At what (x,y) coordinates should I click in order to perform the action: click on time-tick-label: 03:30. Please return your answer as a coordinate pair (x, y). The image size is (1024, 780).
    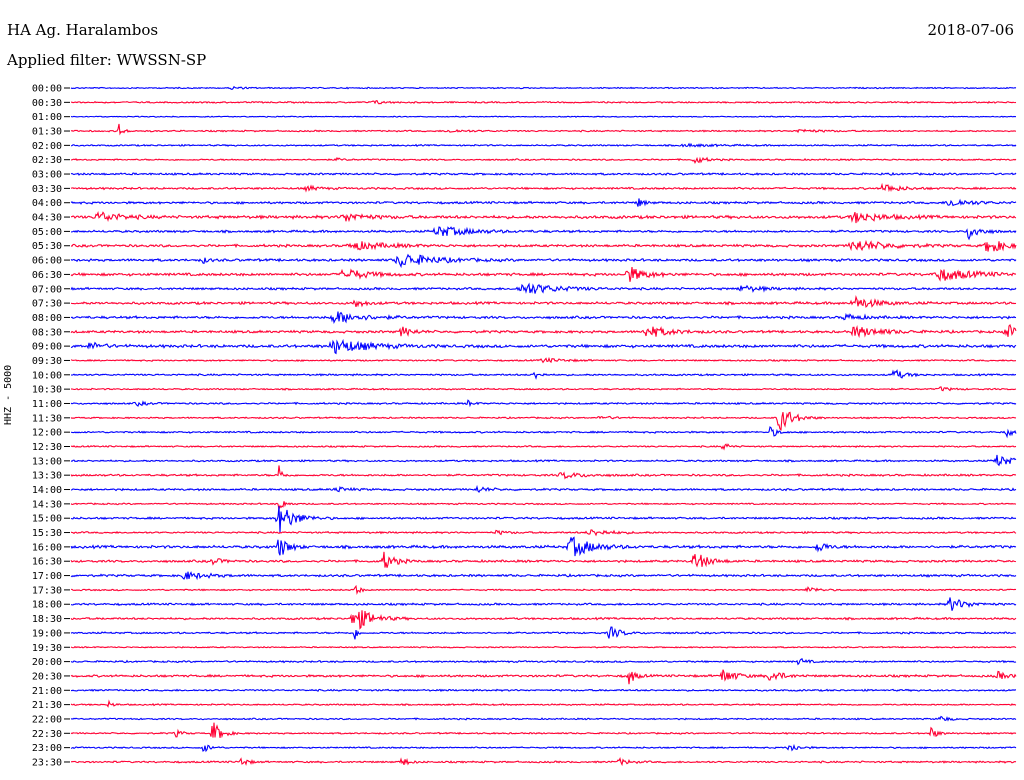
    Looking at the image, I should click on (47, 189).